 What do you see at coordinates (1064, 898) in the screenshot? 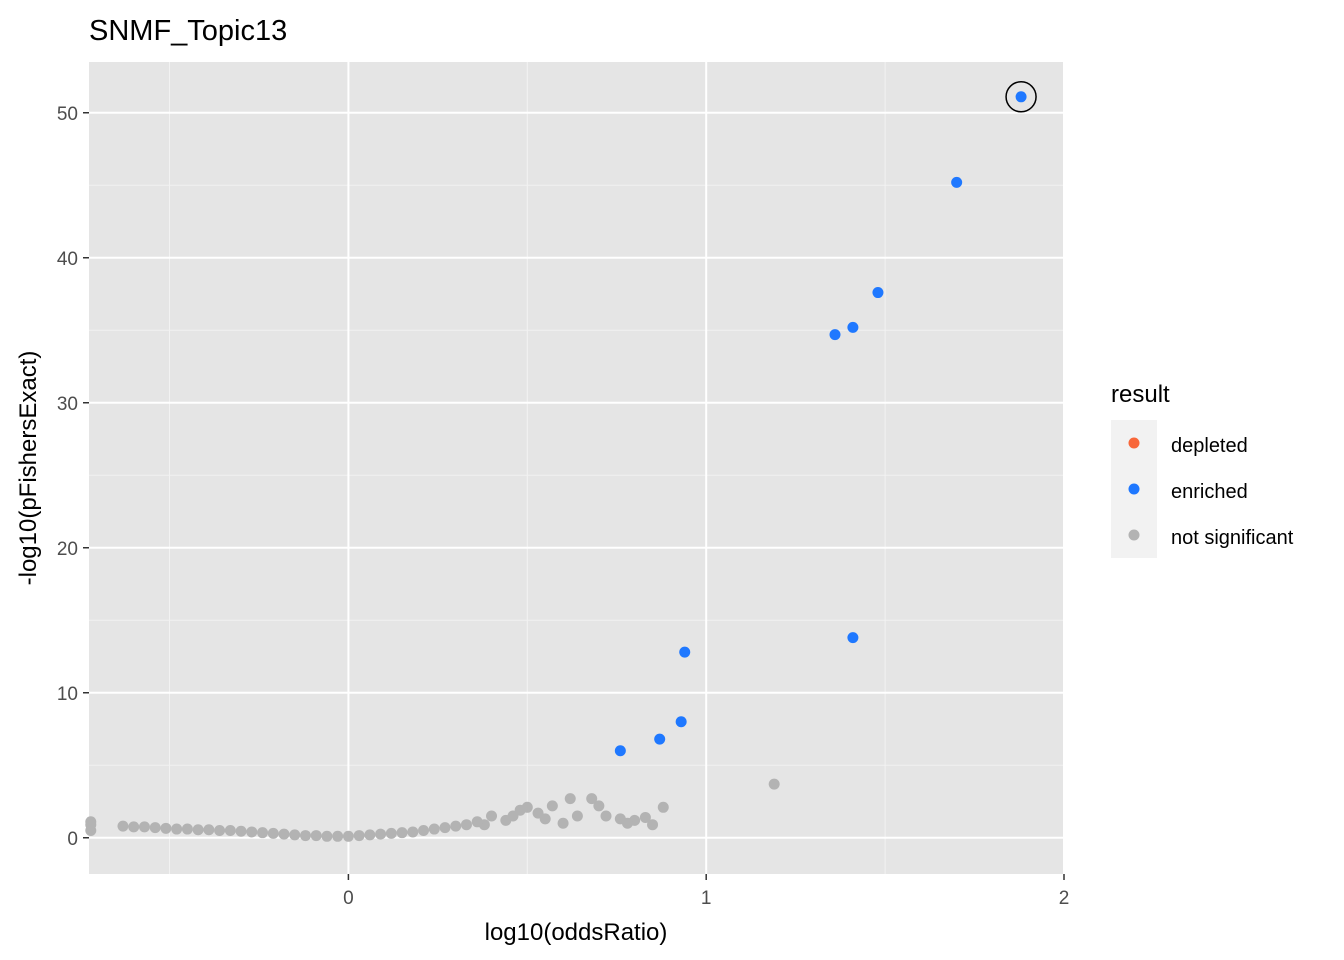
I see `x-tick-label: 2` at bounding box center [1064, 898].